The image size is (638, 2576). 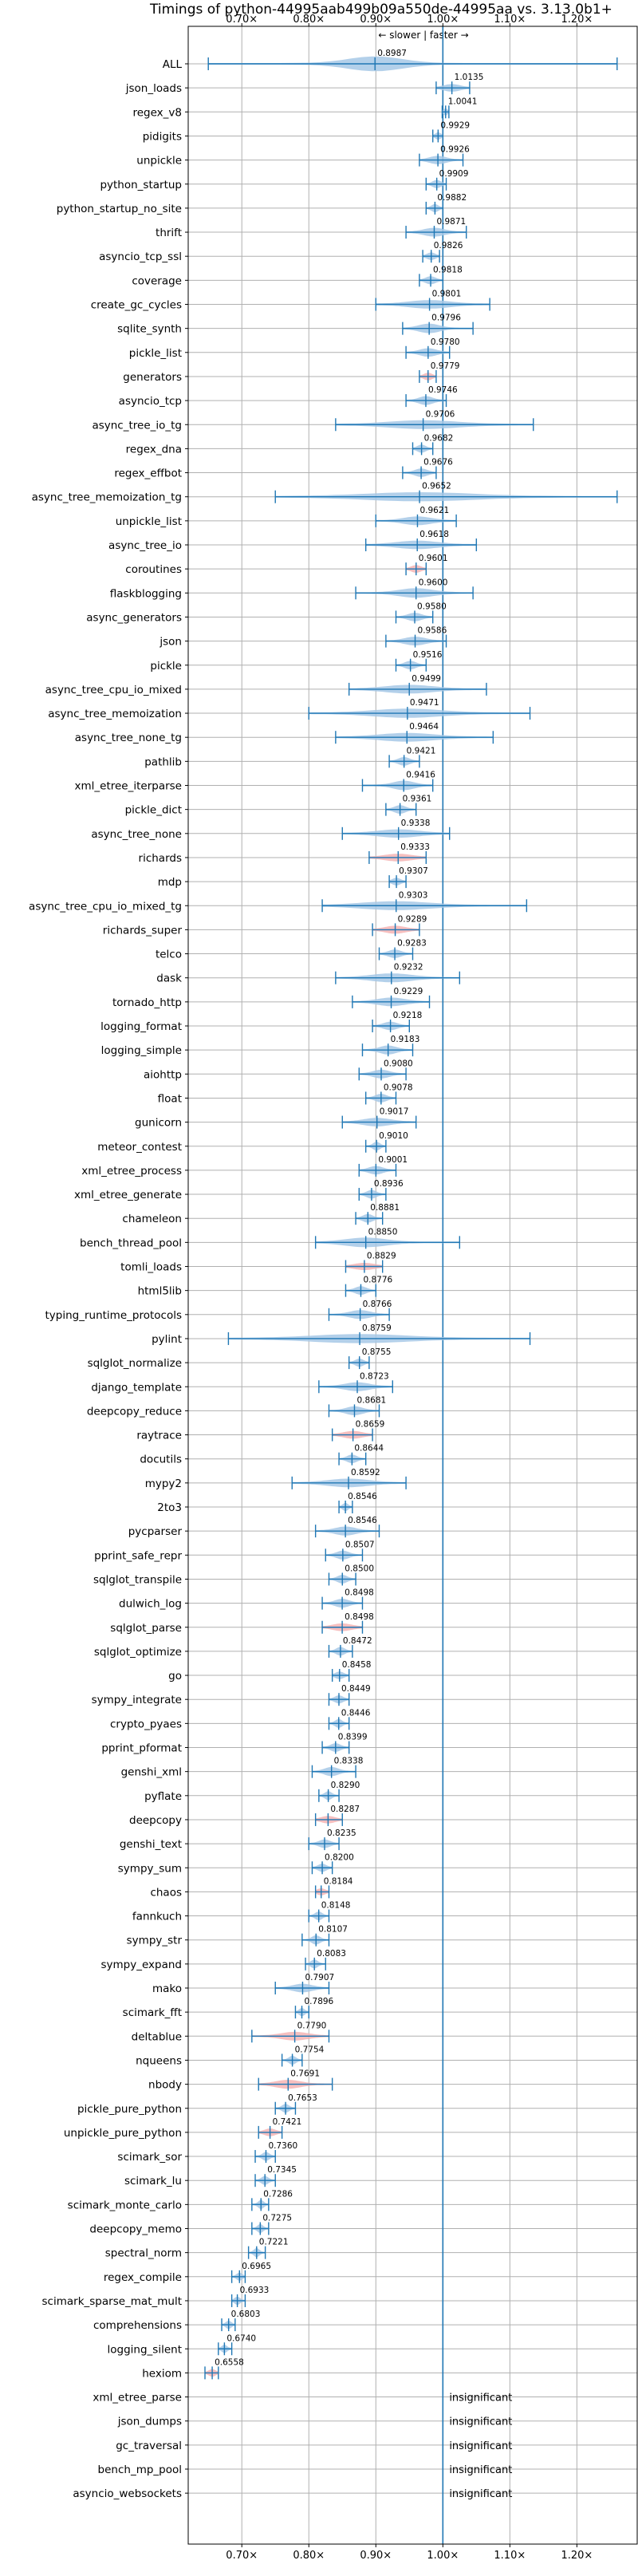 I want to click on x-tick-label-top: 0.90×, so click(x=376, y=20).